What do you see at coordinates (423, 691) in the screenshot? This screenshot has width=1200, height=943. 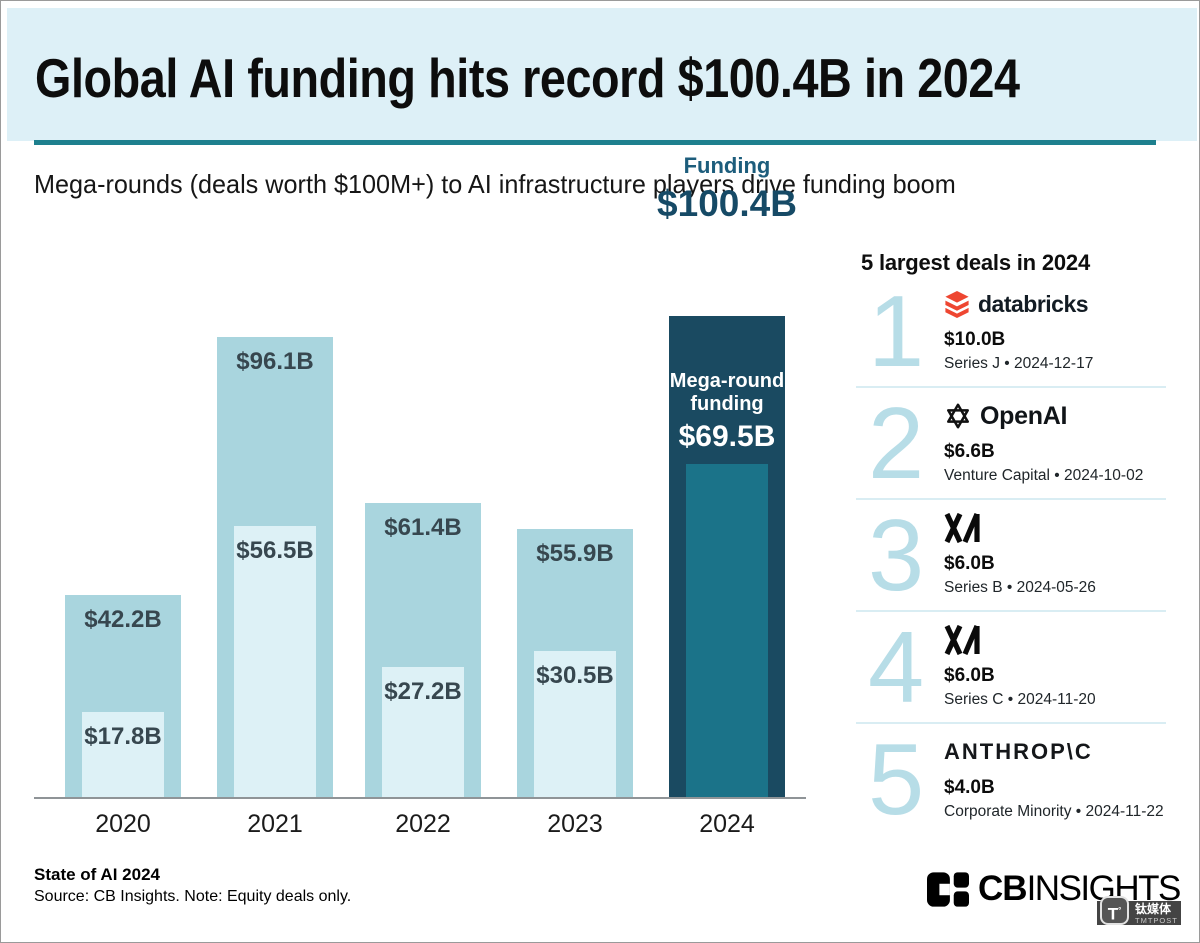 I see `mega-round-value-2022: $27.2B` at bounding box center [423, 691].